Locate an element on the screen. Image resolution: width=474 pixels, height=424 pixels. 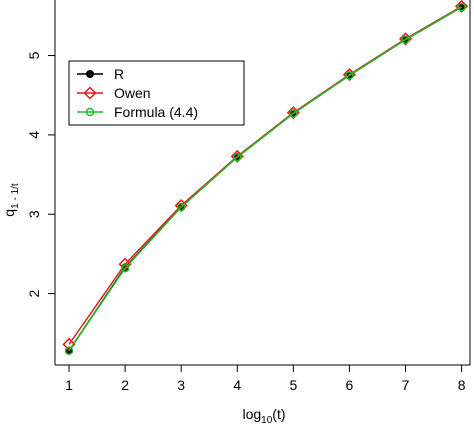
y-axis-title: q1 - 1/t is located at coordinates (11, 200).